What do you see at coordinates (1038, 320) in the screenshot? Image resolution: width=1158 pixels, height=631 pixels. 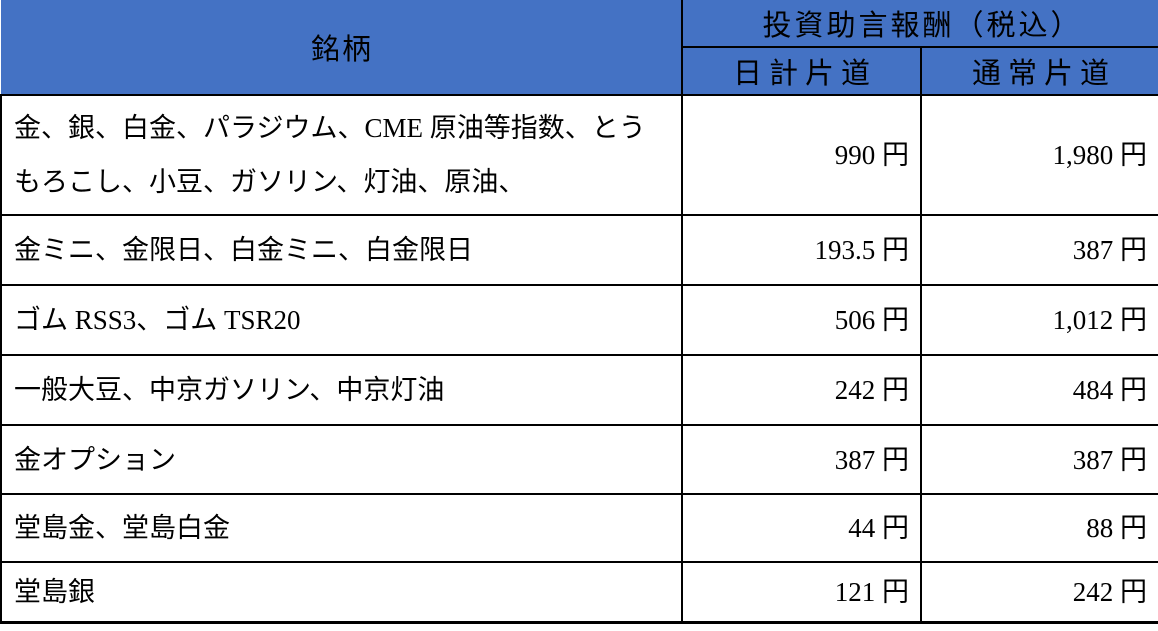 I see `normal-fee-cell: 1,012 円` at bounding box center [1038, 320].